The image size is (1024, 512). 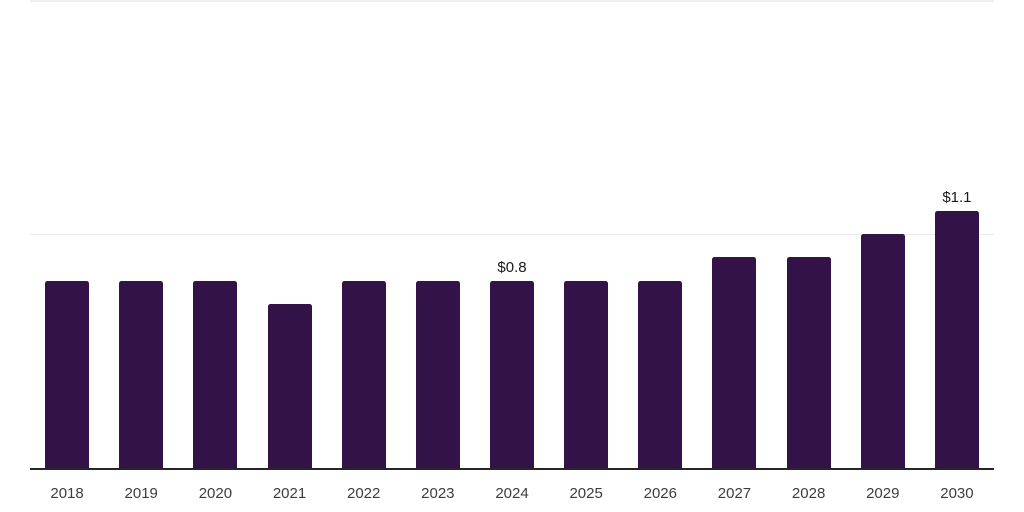 I want to click on x-axis-tick-label: 2025, so click(x=586, y=493).